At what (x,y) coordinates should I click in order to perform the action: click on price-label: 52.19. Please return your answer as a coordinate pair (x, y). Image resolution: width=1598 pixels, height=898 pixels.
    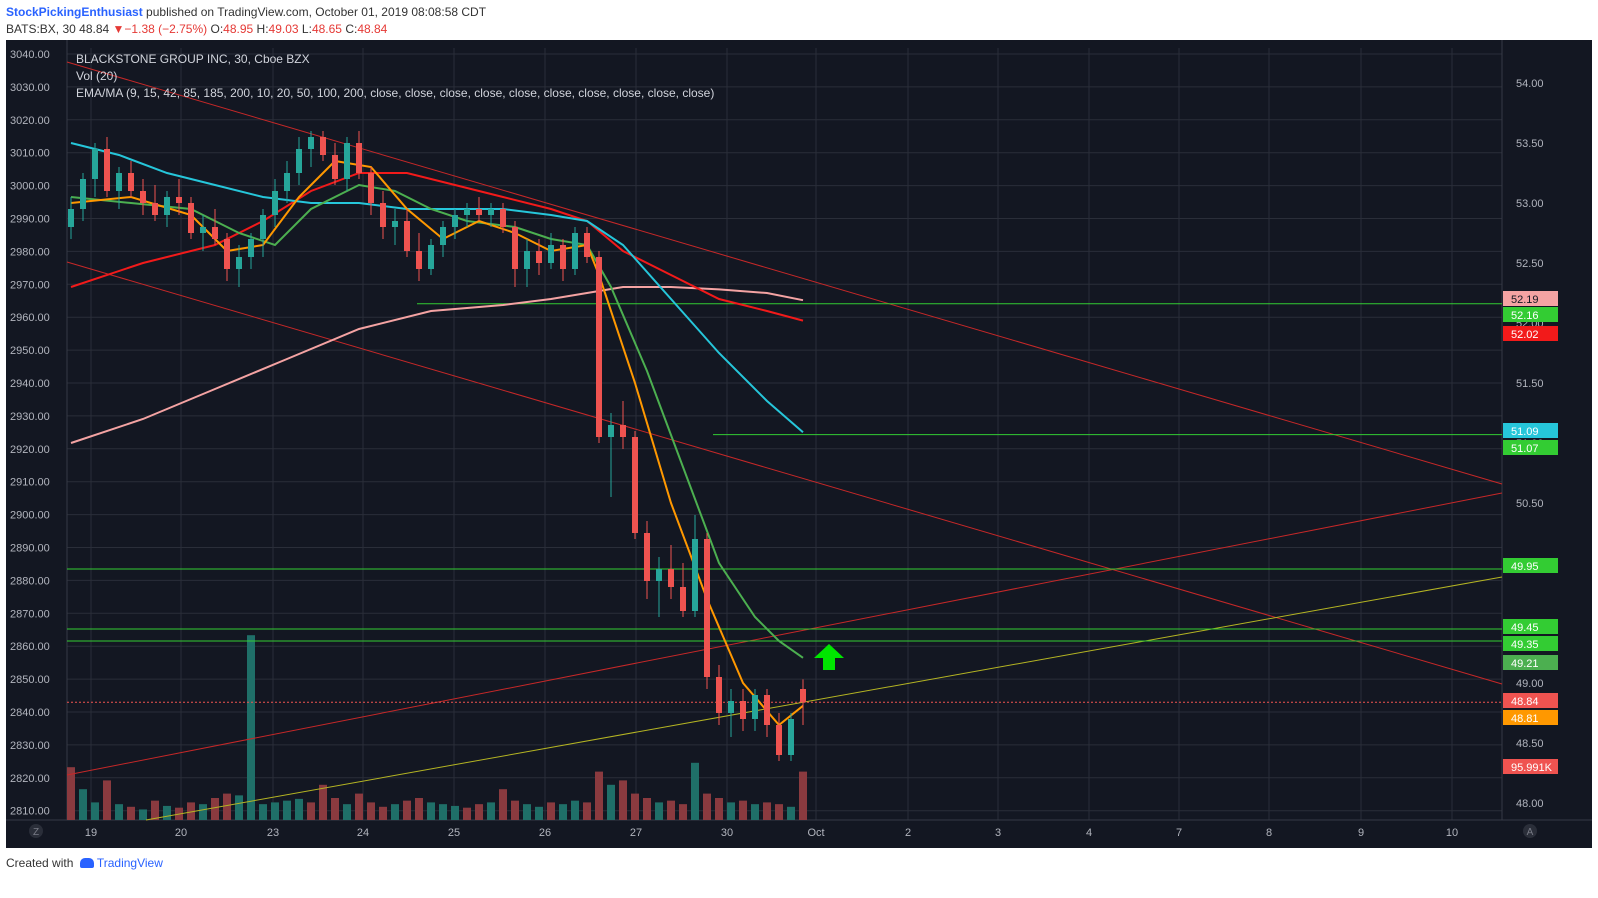
    Looking at the image, I should click on (1525, 300).